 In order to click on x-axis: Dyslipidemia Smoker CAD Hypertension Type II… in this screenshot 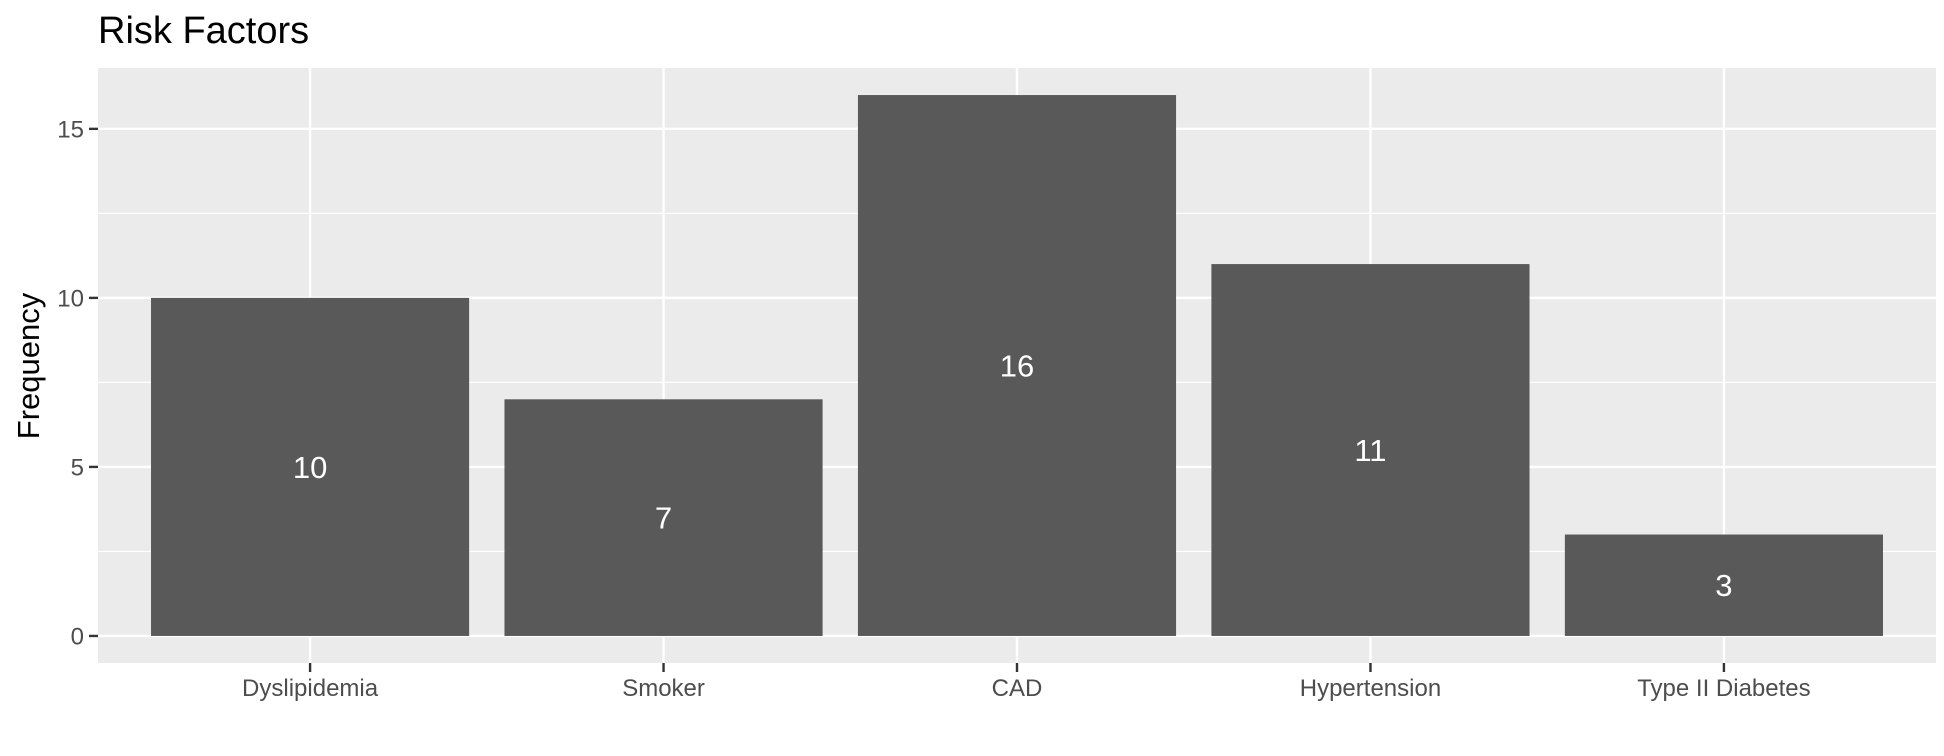, I will do `click(1026, 682)`.